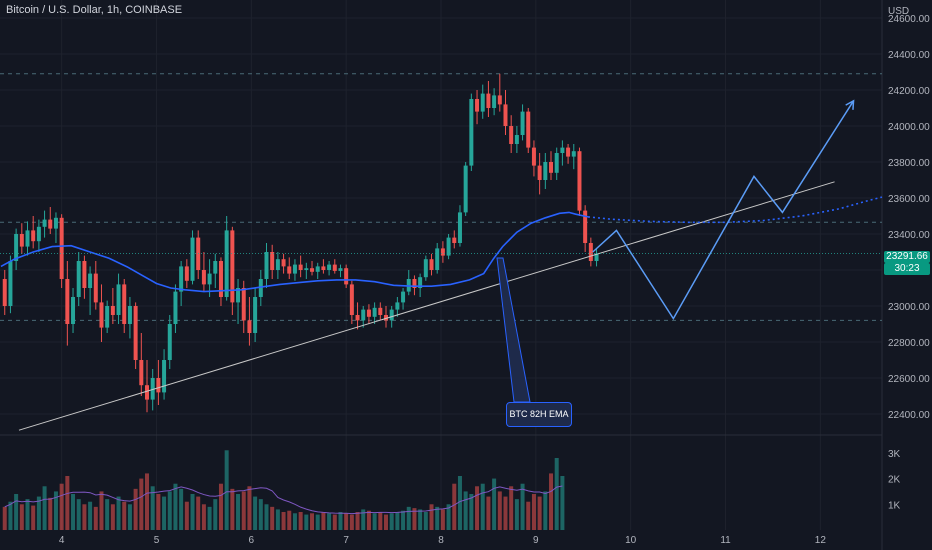 The width and height of the screenshot is (932, 550). What do you see at coordinates (909, 199) in the screenshot?
I see `price-axis-tick: 23600.00` at bounding box center [909, 199].